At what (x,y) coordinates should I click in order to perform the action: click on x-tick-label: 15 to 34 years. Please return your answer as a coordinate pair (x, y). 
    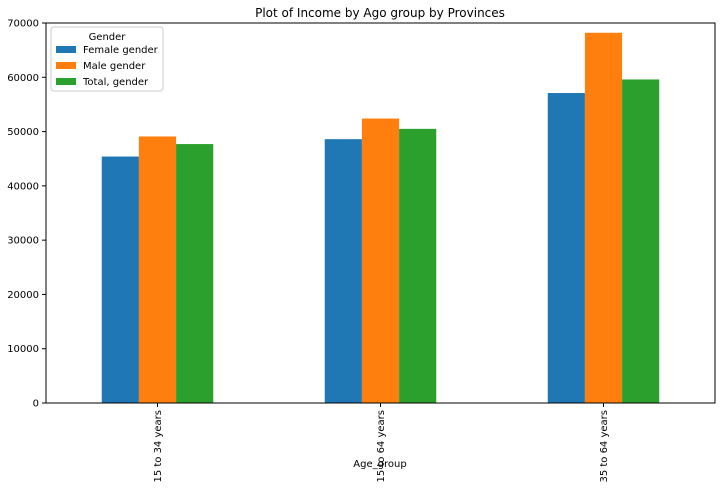
    Looking at the image, I should click on (158, 446).